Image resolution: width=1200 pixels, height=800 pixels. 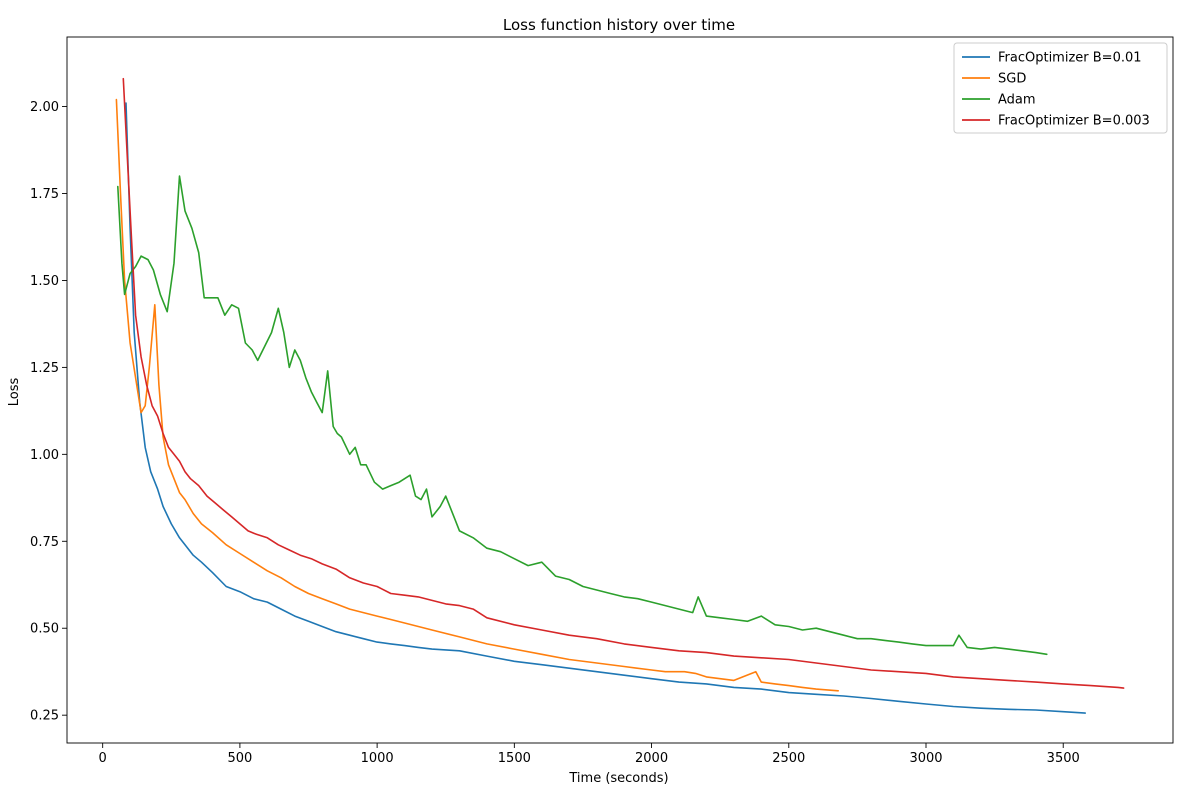 I want to click on x-tick-label: 2000, so click(x=651, y=758).